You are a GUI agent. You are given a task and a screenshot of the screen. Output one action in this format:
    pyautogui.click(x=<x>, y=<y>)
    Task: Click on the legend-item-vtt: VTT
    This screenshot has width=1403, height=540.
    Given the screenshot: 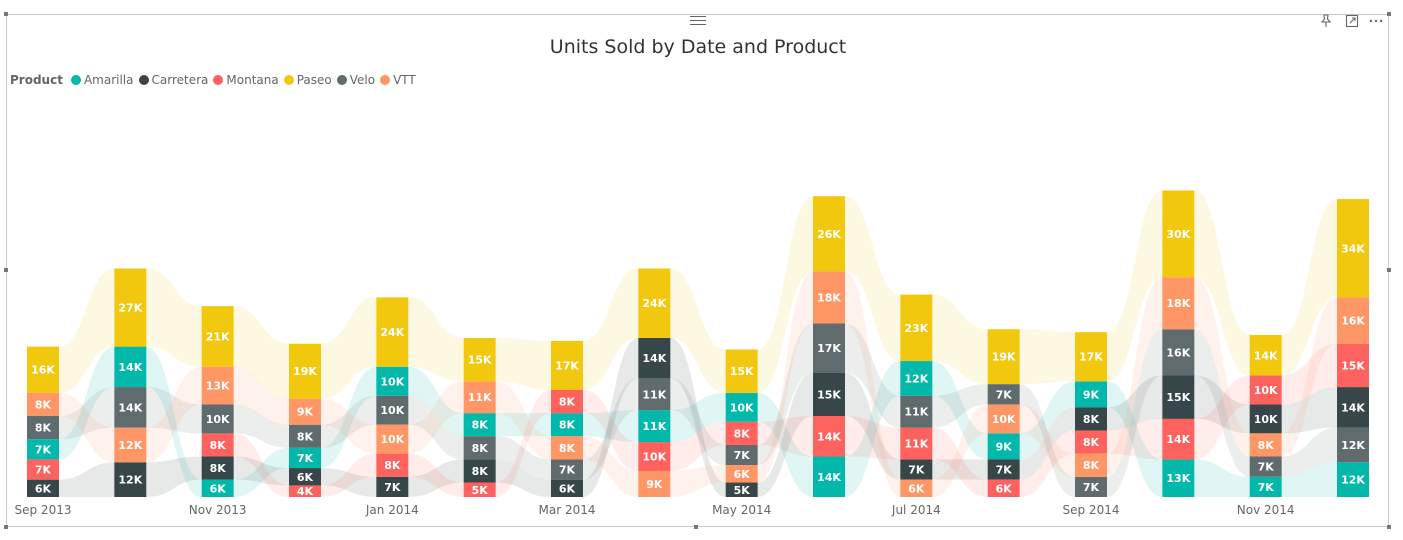 What is the action you would take?
    pyautogui.click(x=398, y=80)
    